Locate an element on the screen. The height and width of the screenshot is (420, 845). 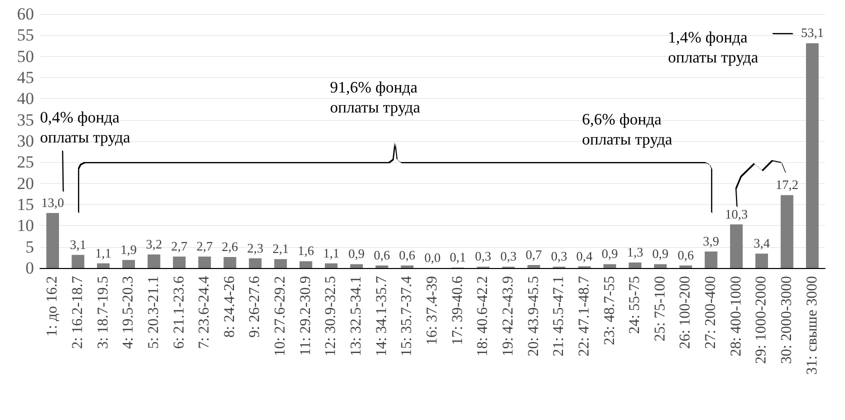
x-tick-label: 10: 27.6-29.2 is located at coordinates (280, 316).